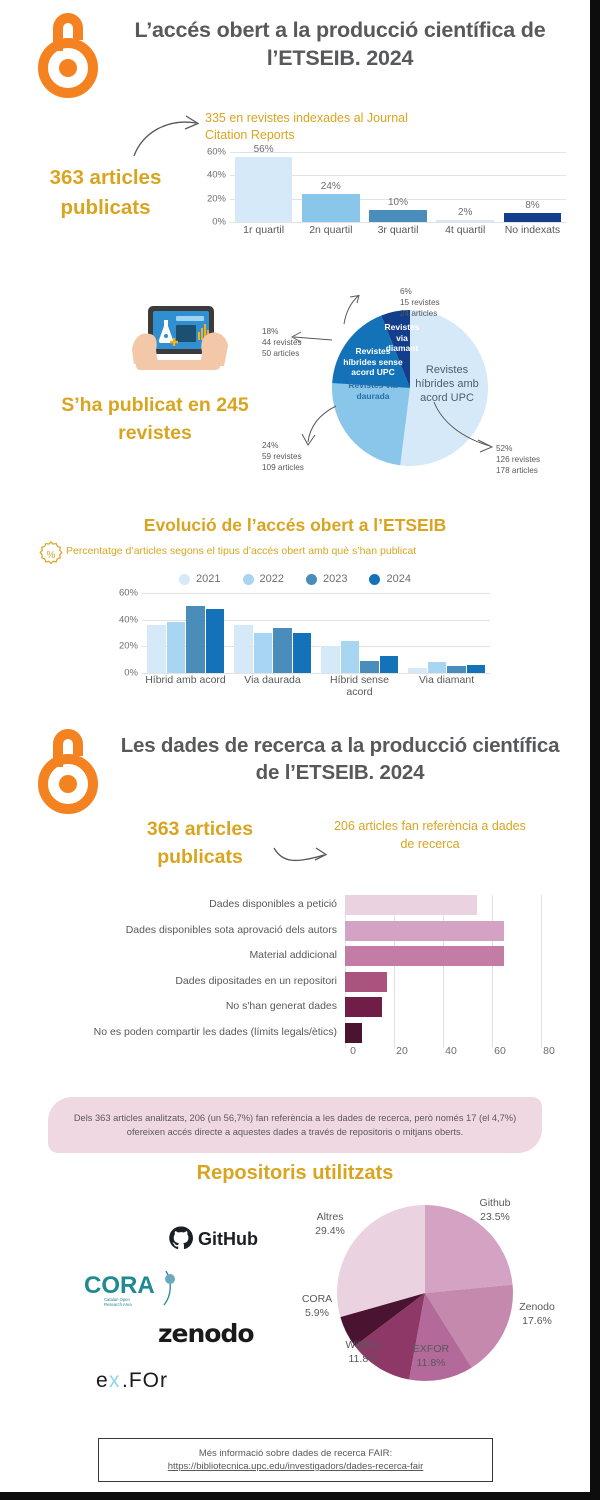 This screenshot has height=1500, width=600. I want to click on x-tick-label: 2n quartil, so click(331, 230).